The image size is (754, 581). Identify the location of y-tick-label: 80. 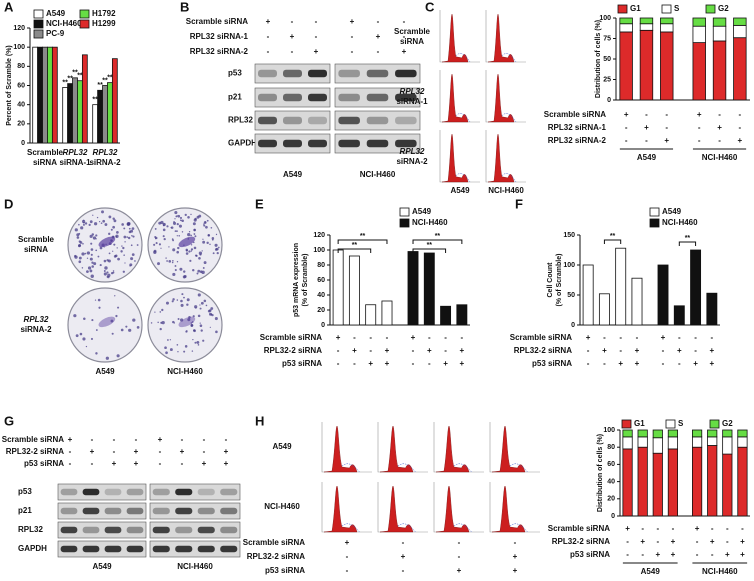
(21, 66).